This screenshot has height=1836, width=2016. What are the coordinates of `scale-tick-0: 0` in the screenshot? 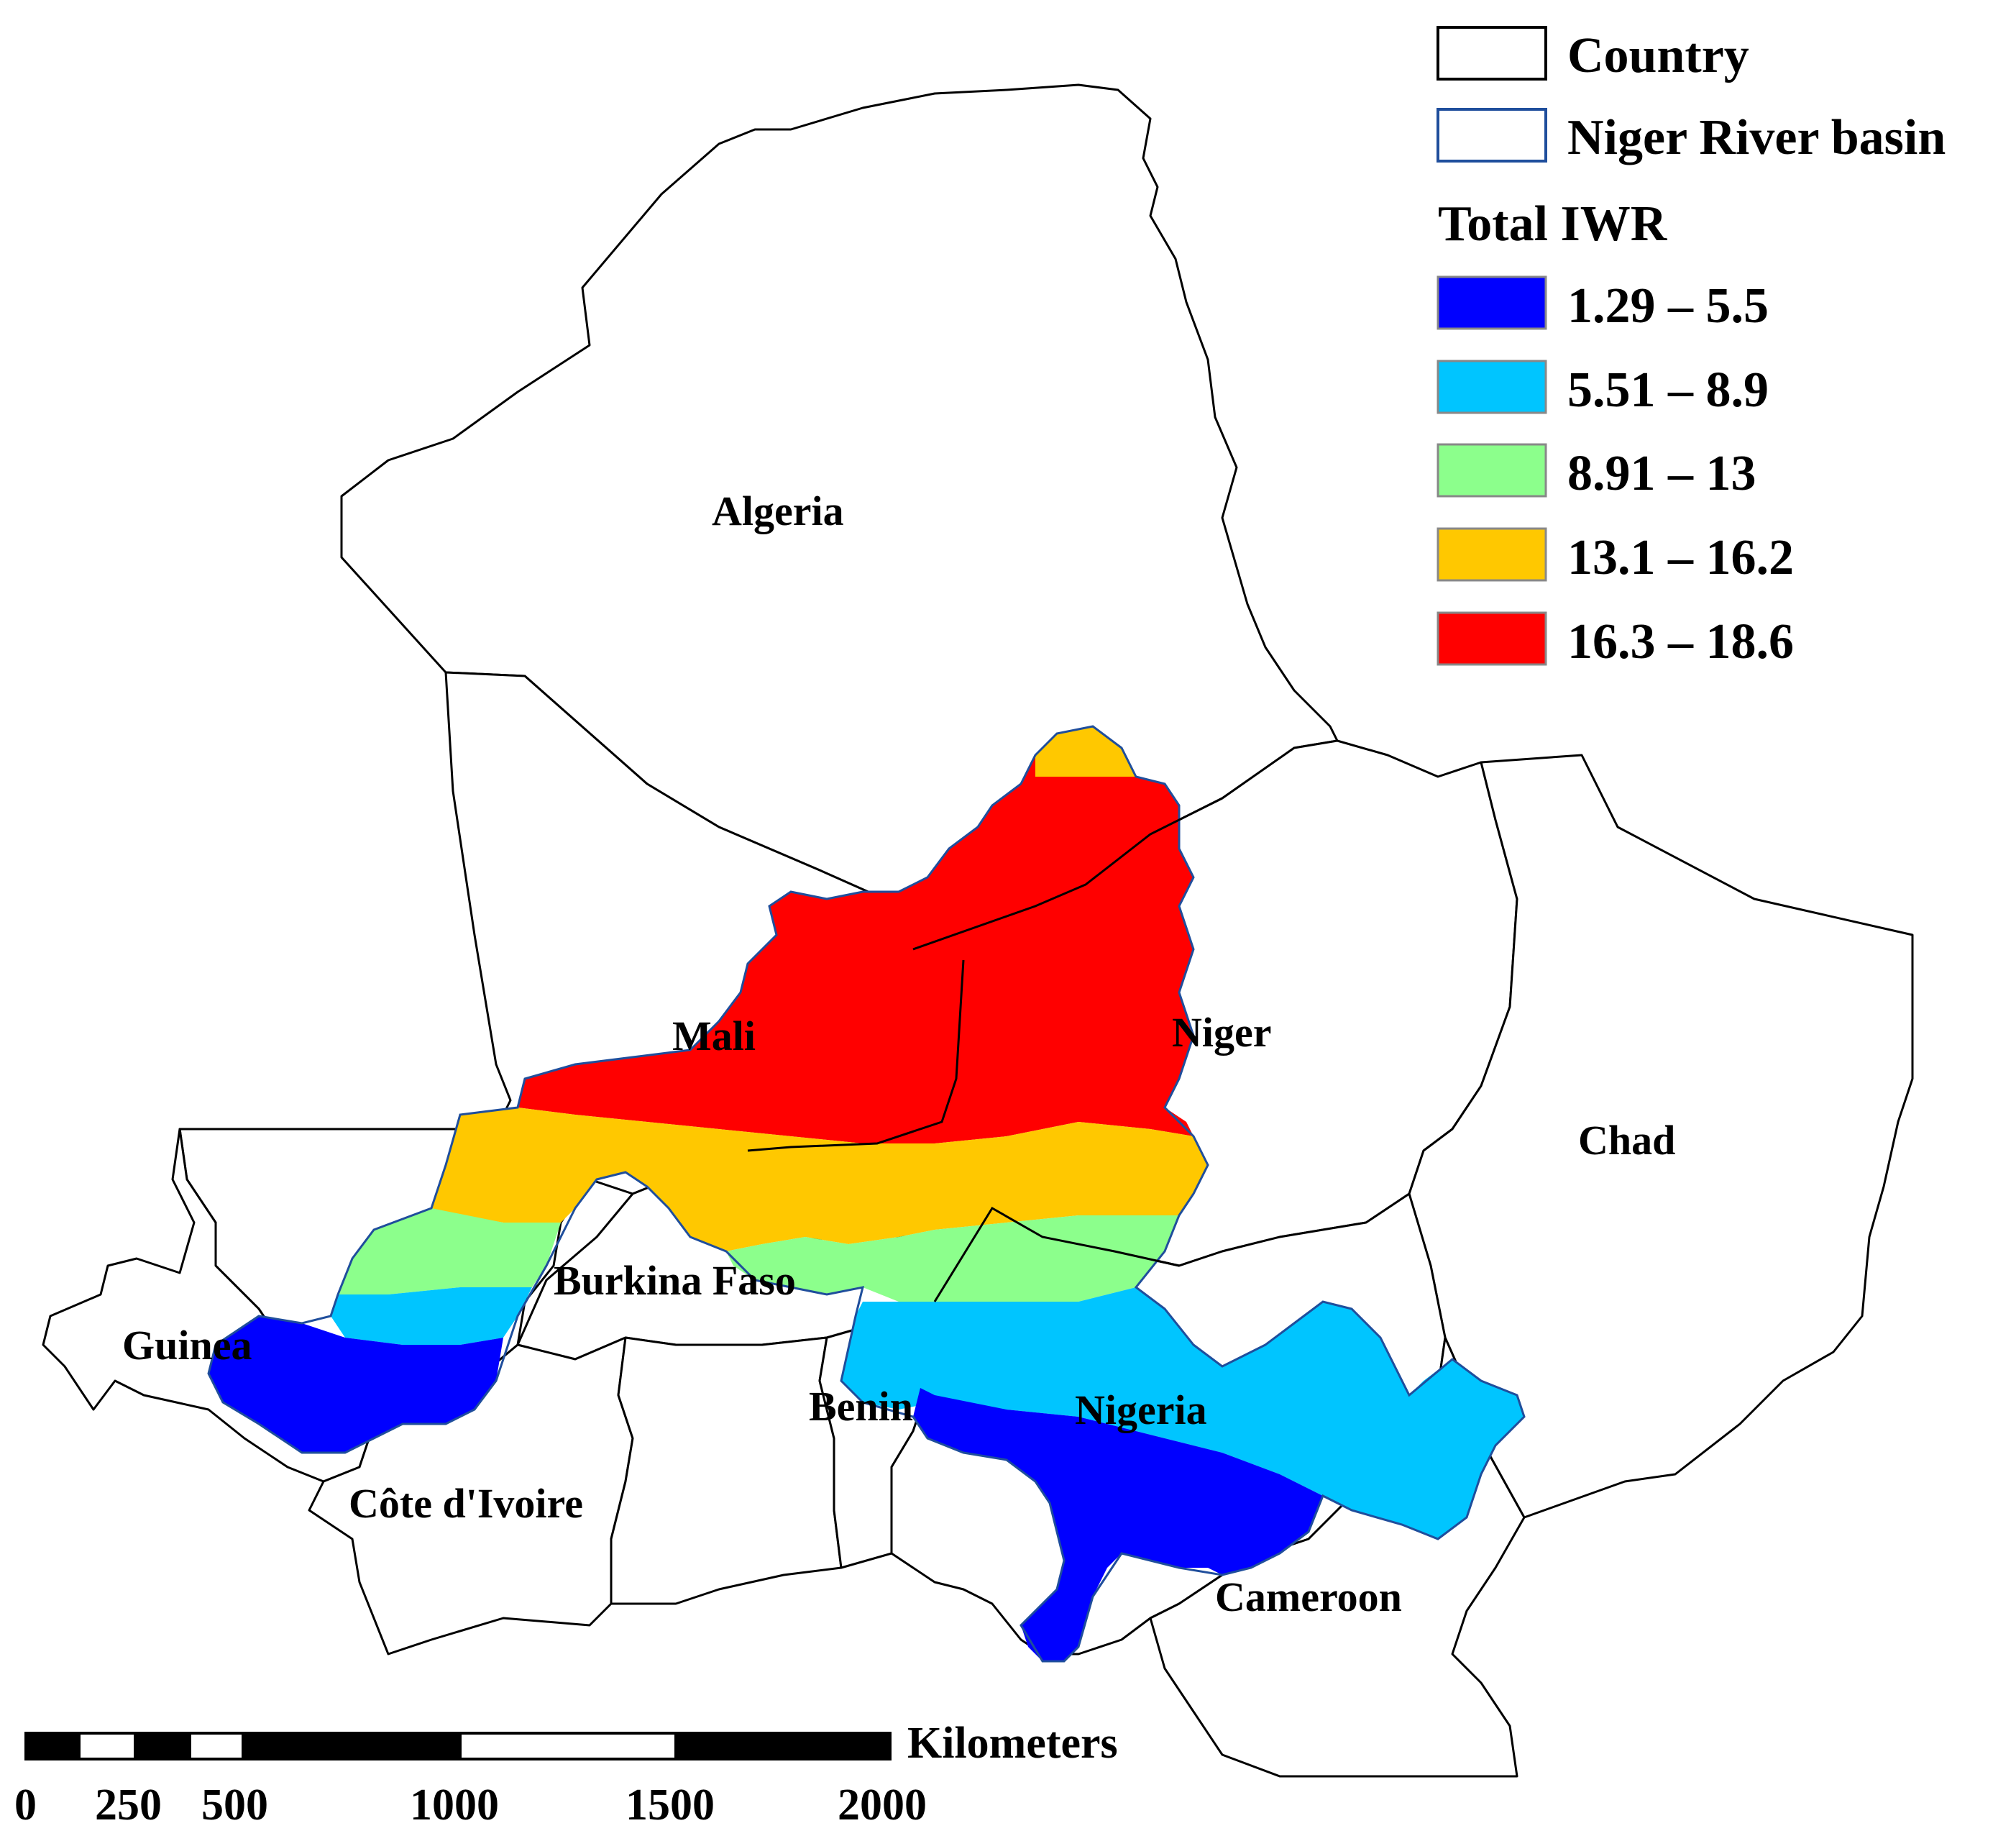 It's located at (25, 1805).